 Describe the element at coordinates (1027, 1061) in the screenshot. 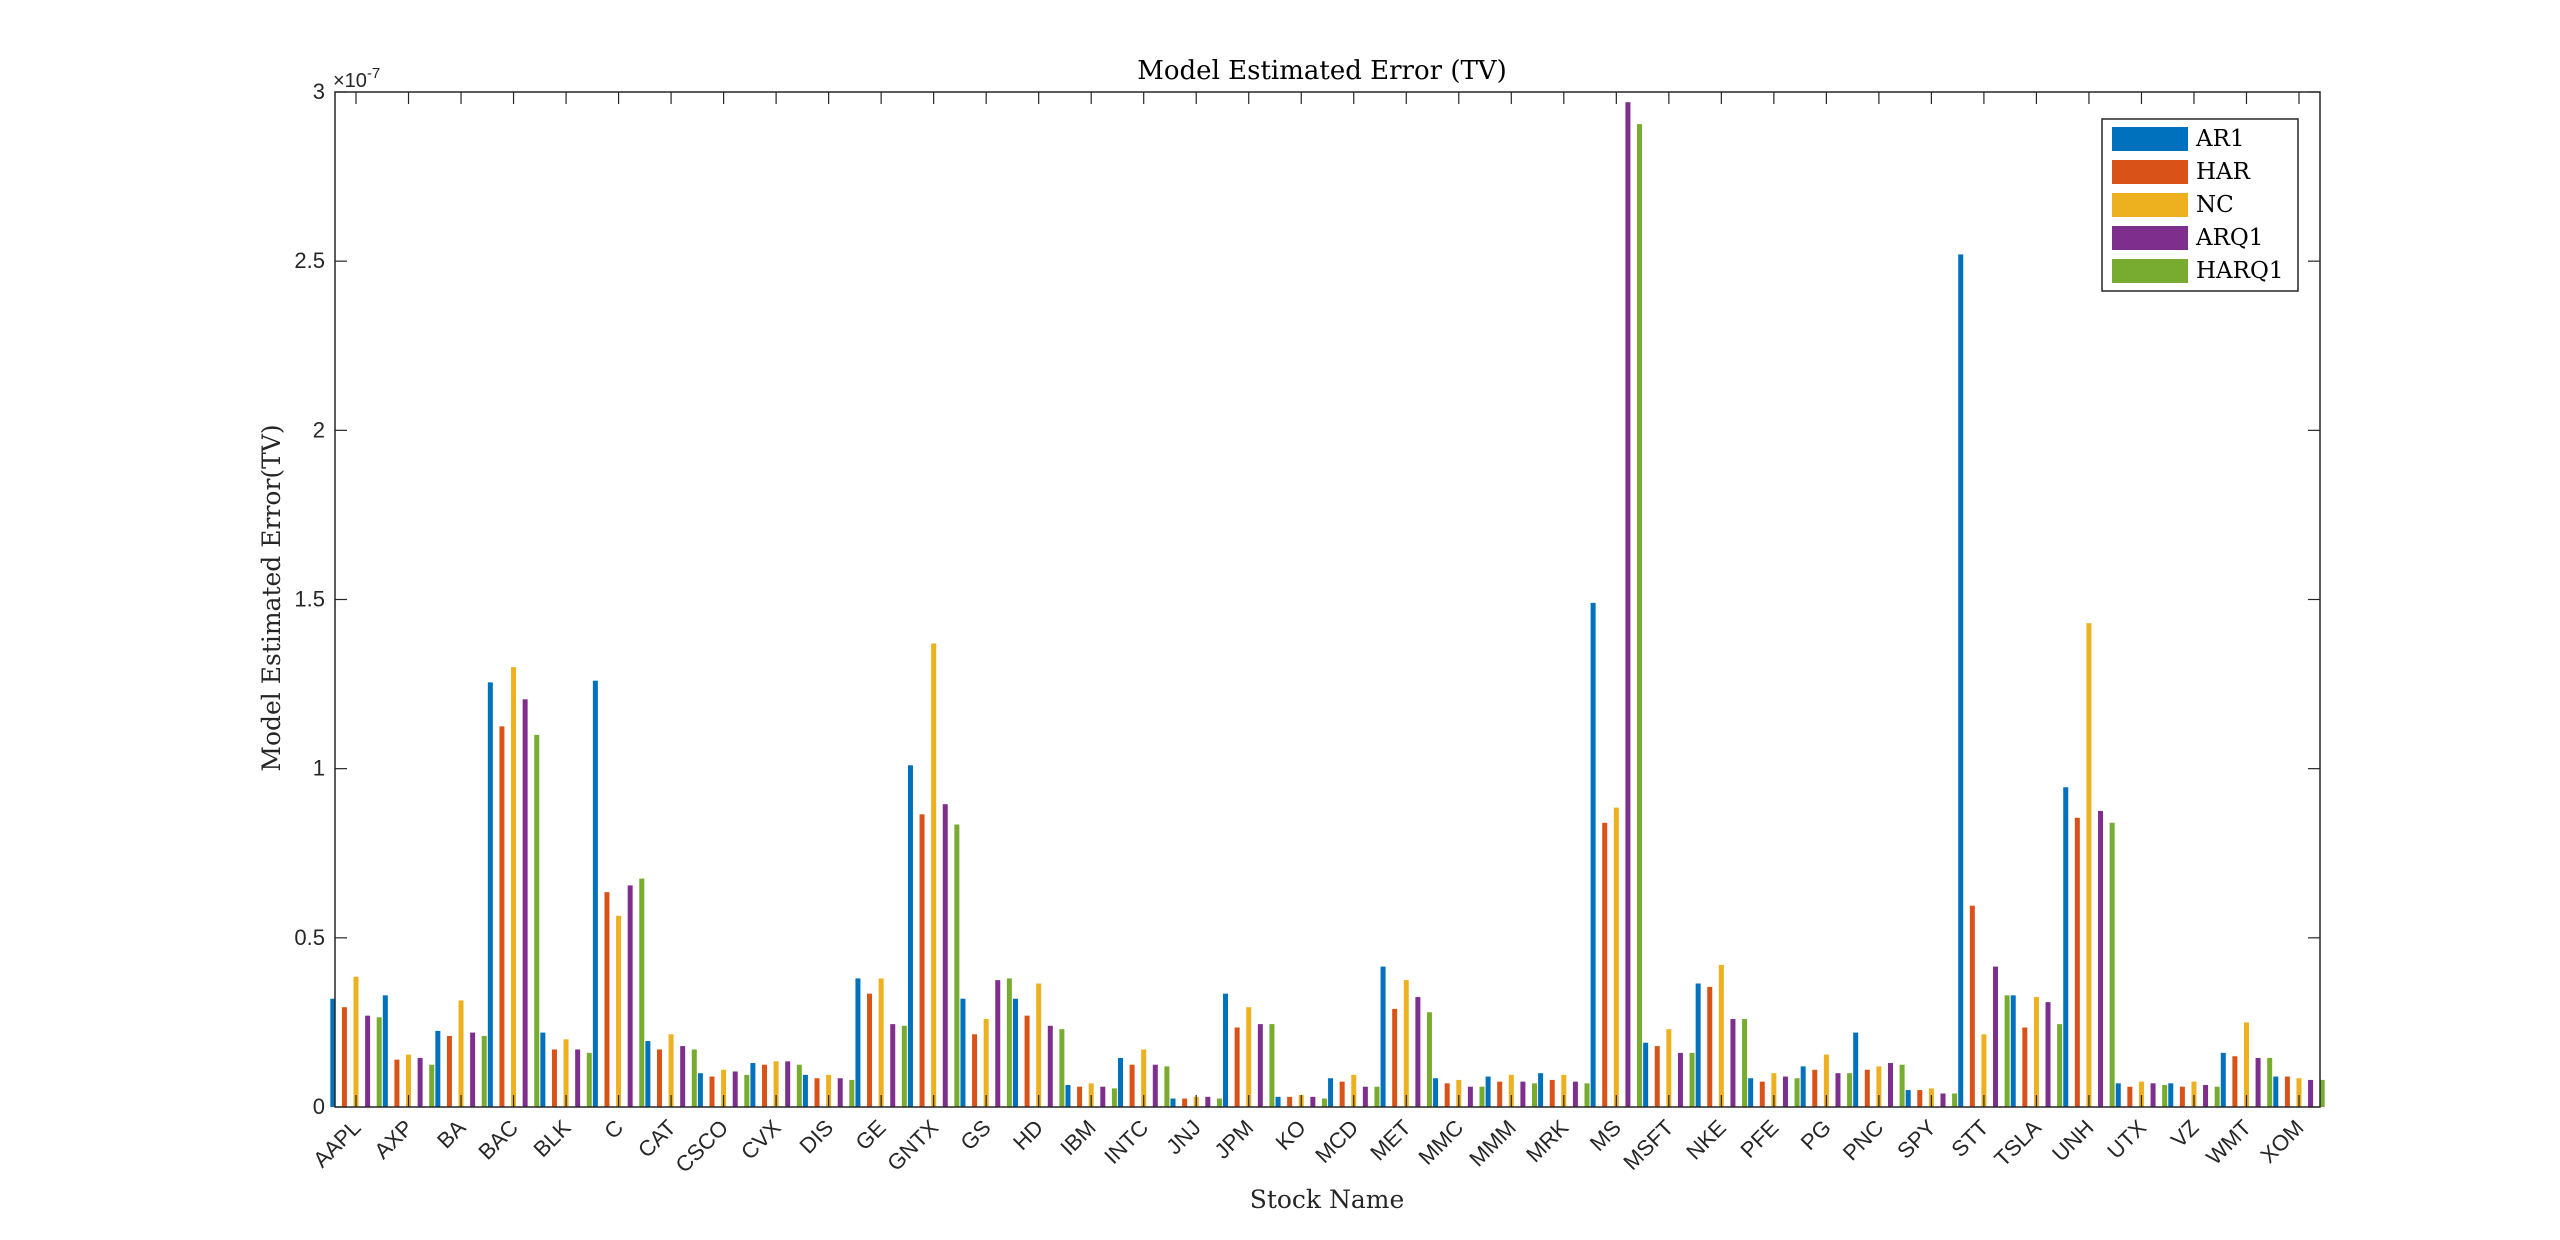

I see `bar-hd-har` at that location.